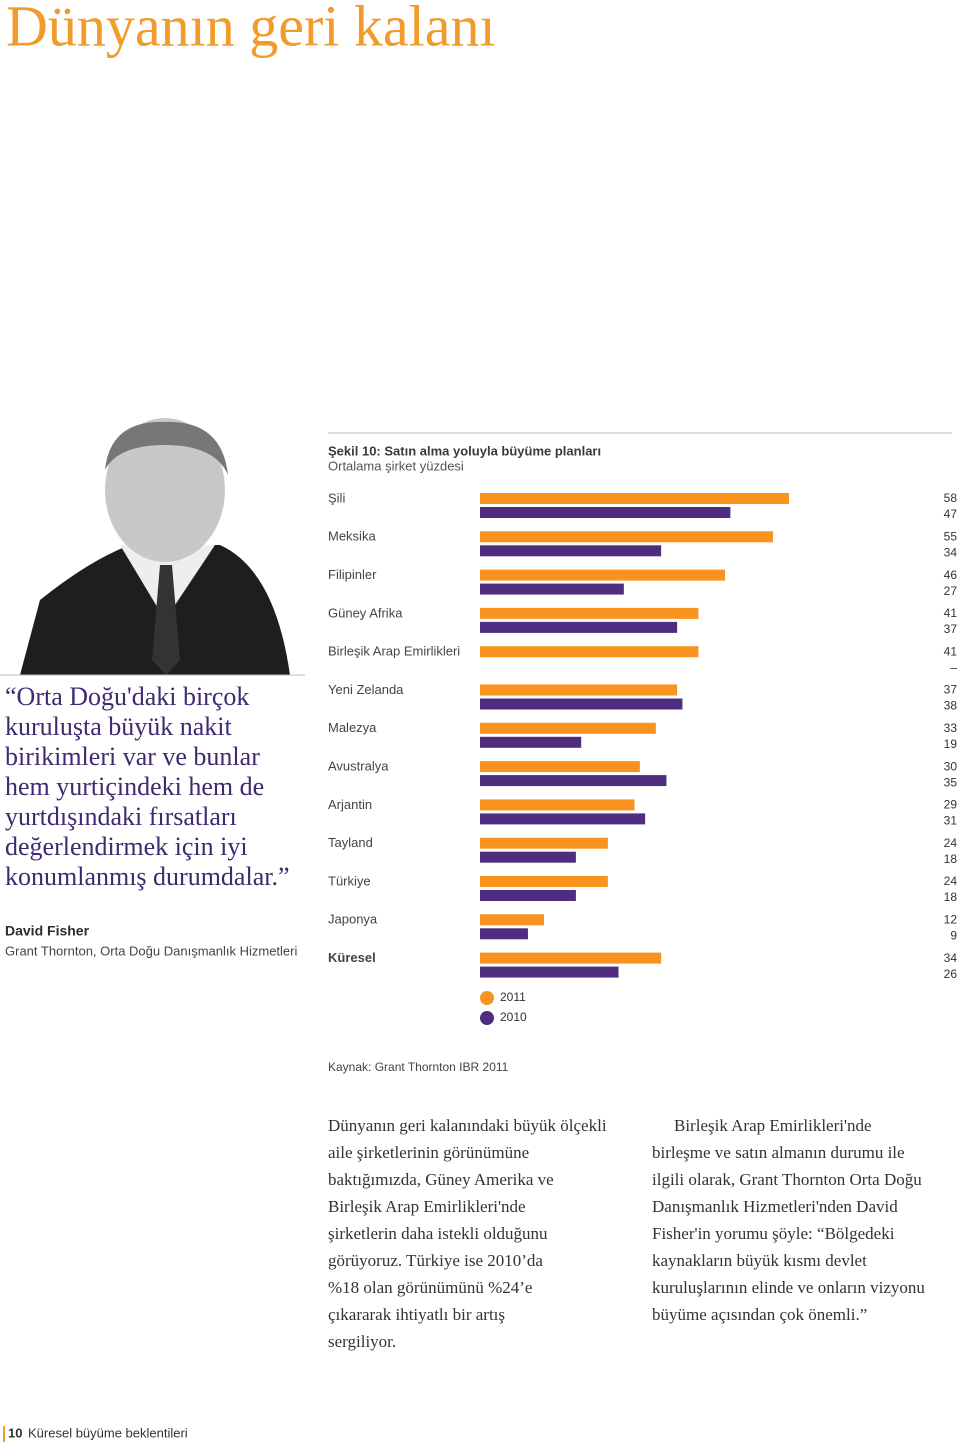 The image size is (960, 1442). What do you see at coordinates (951, 591) in the screenshot?
I see `value-label: 27` at bounding box center [951, 591].